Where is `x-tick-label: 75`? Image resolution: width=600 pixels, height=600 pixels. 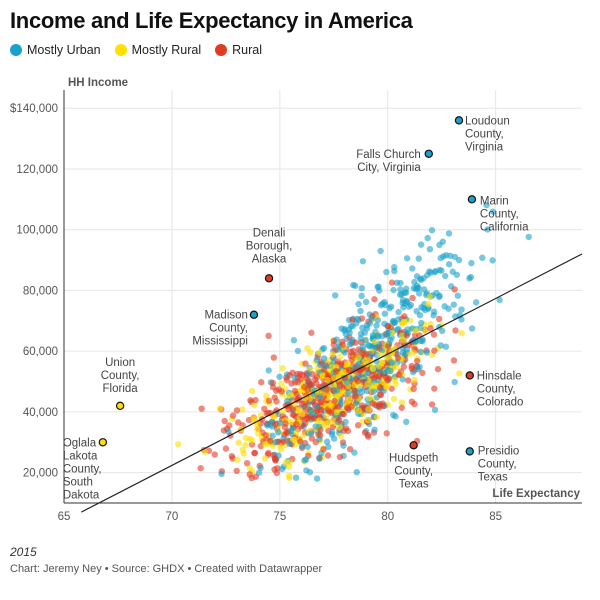 x-tick-label: 75 is located at coordinates (279, 517).